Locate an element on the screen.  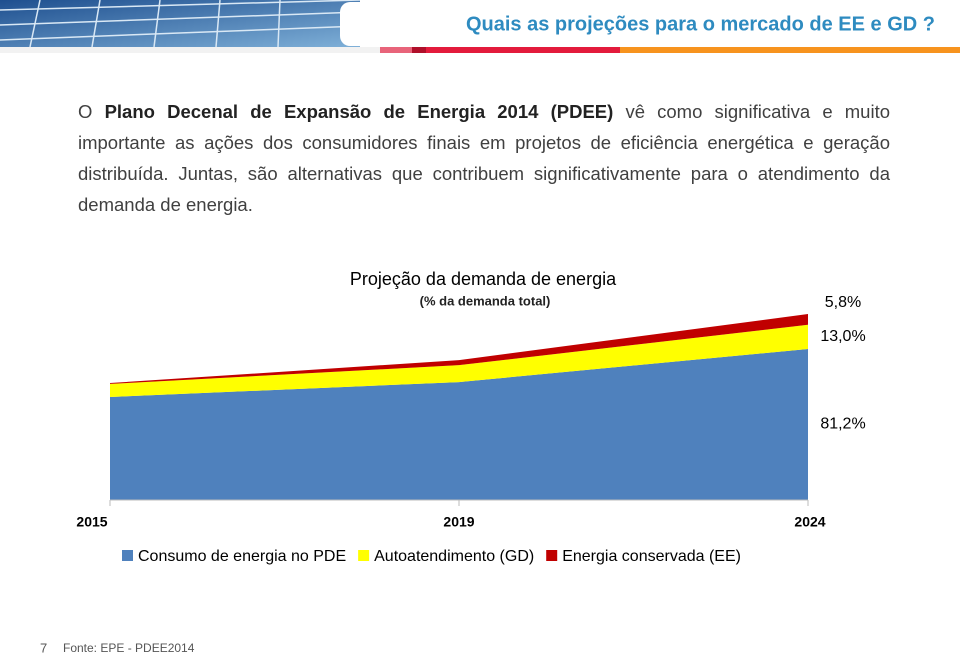
chart-subtitle: (% da demanda total) is located at coordinates (485, 300).